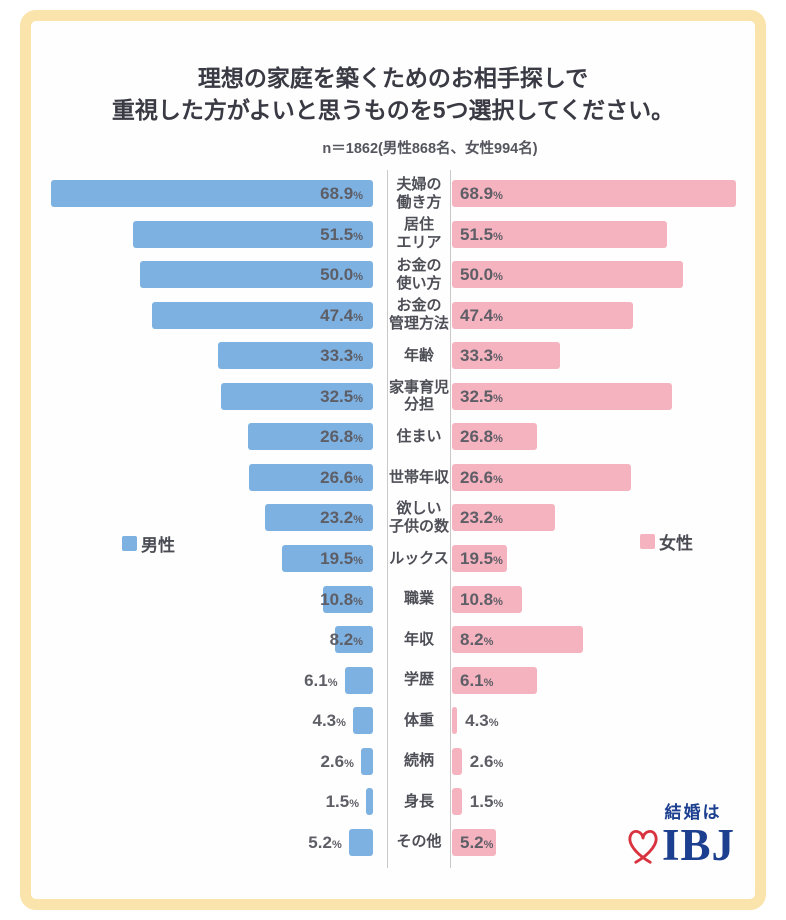 The height and width of the screenshot is (920, 786). Describe the element at coordinates (418, 599) in the screenshot. I see `category-label: 職業` at that location.